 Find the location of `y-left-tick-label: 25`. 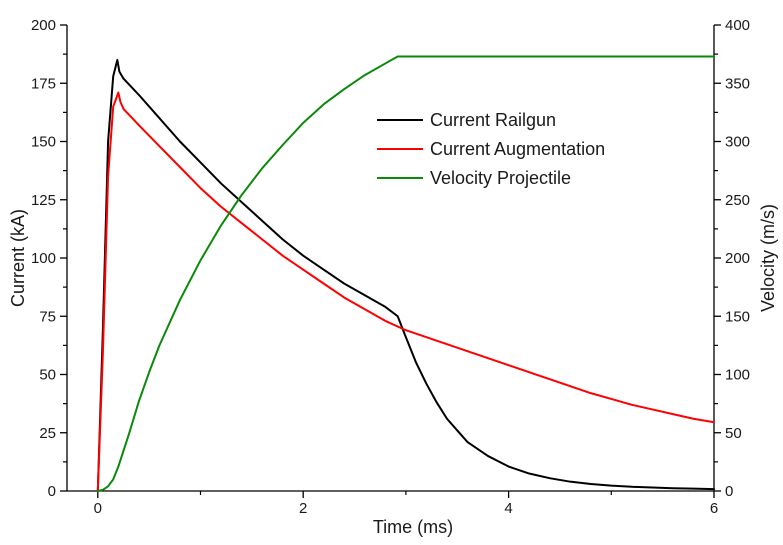

y-left-tick-label: 25 is located at coordinates (47, 433).